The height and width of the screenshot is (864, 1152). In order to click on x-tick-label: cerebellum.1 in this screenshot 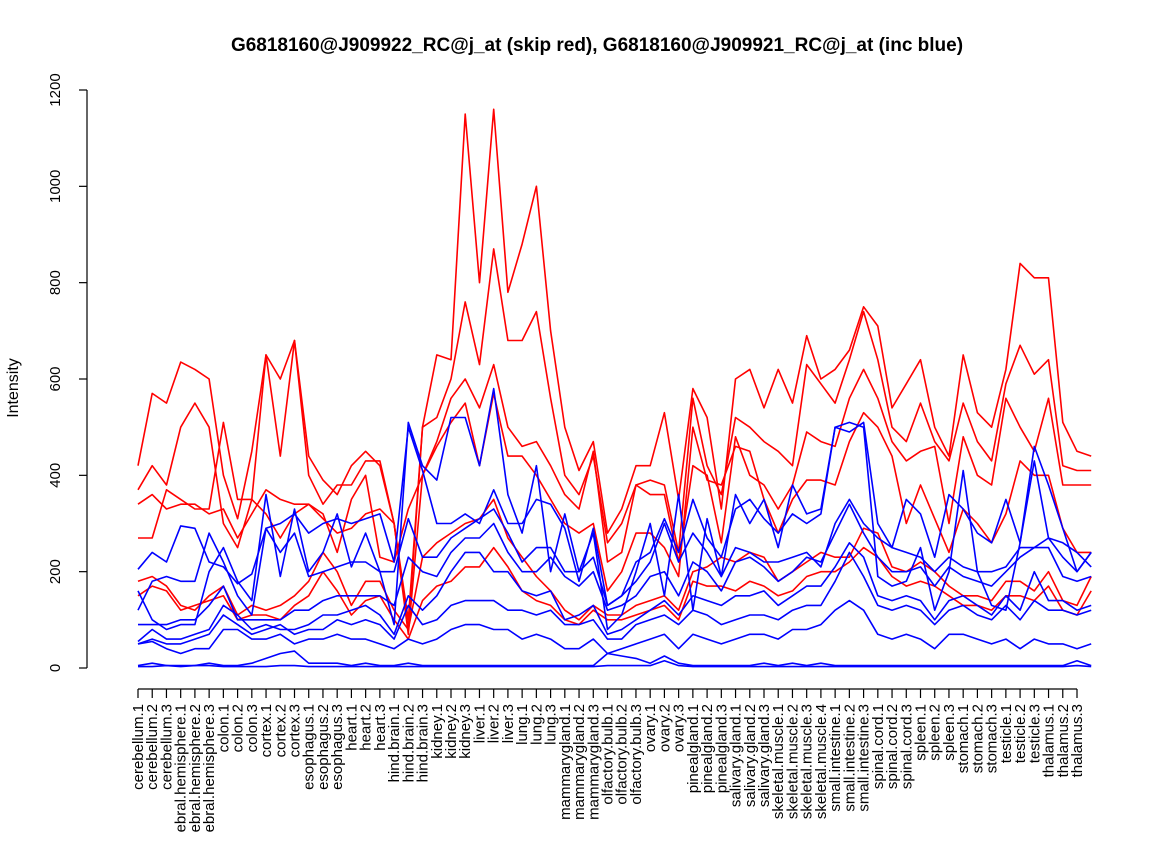, I will do `click(138, 747)`.